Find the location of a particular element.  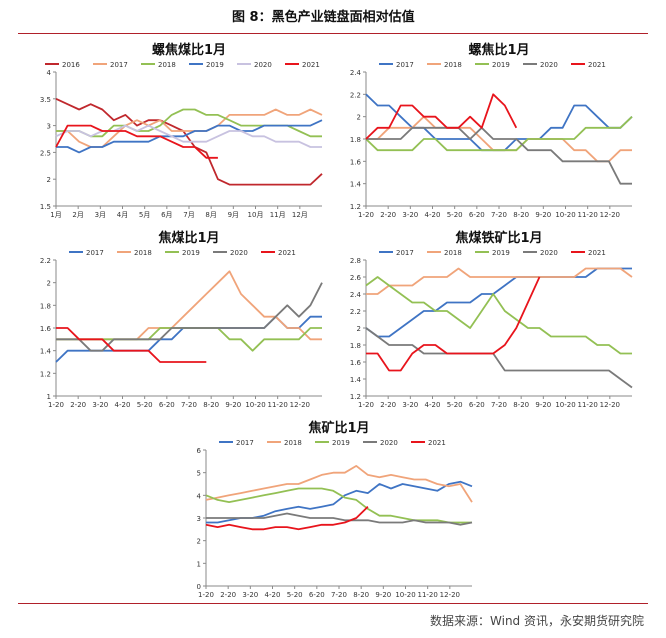

source-note: 数据来源：Wind 资讯，永安期货研究院 is located at coordinates (537, 621).